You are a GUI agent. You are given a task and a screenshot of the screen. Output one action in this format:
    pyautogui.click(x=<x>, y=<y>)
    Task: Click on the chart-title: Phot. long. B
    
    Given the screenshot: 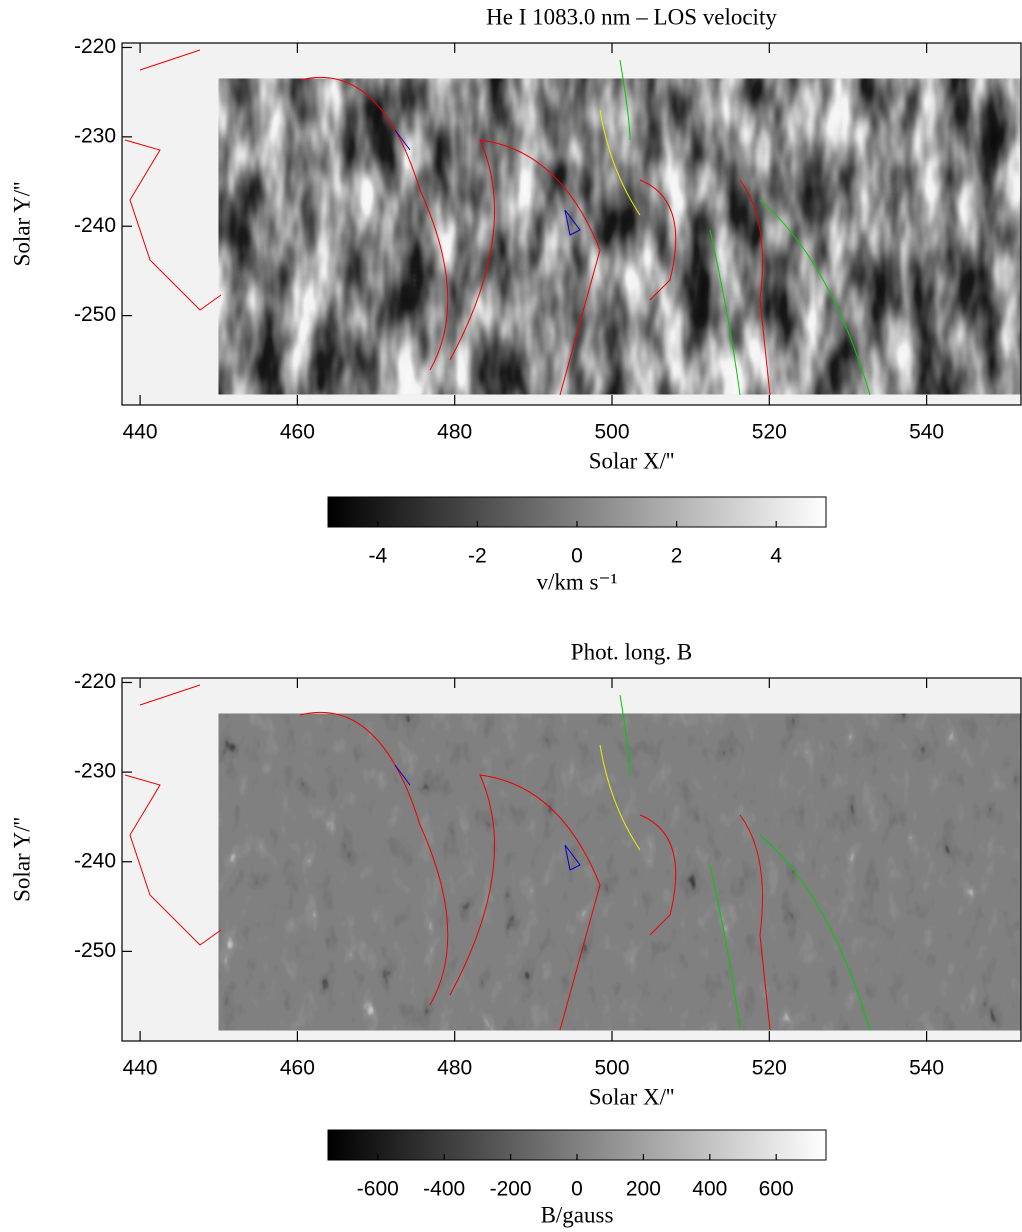 What is the action you would take?
    pyautogui.click(x=631, y=651)
    